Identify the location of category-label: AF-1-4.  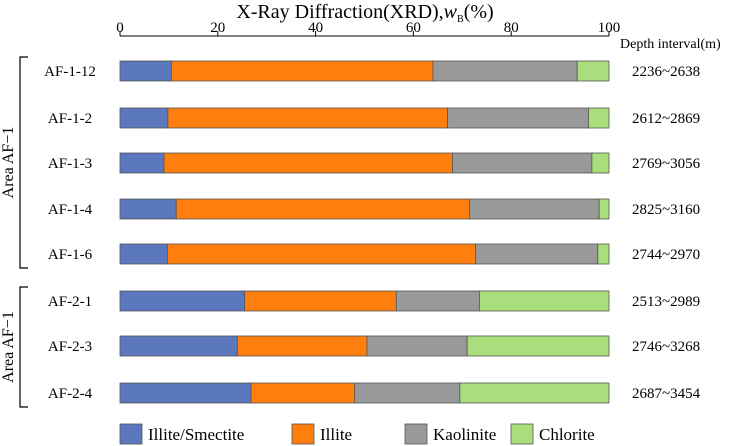
(70, 210).